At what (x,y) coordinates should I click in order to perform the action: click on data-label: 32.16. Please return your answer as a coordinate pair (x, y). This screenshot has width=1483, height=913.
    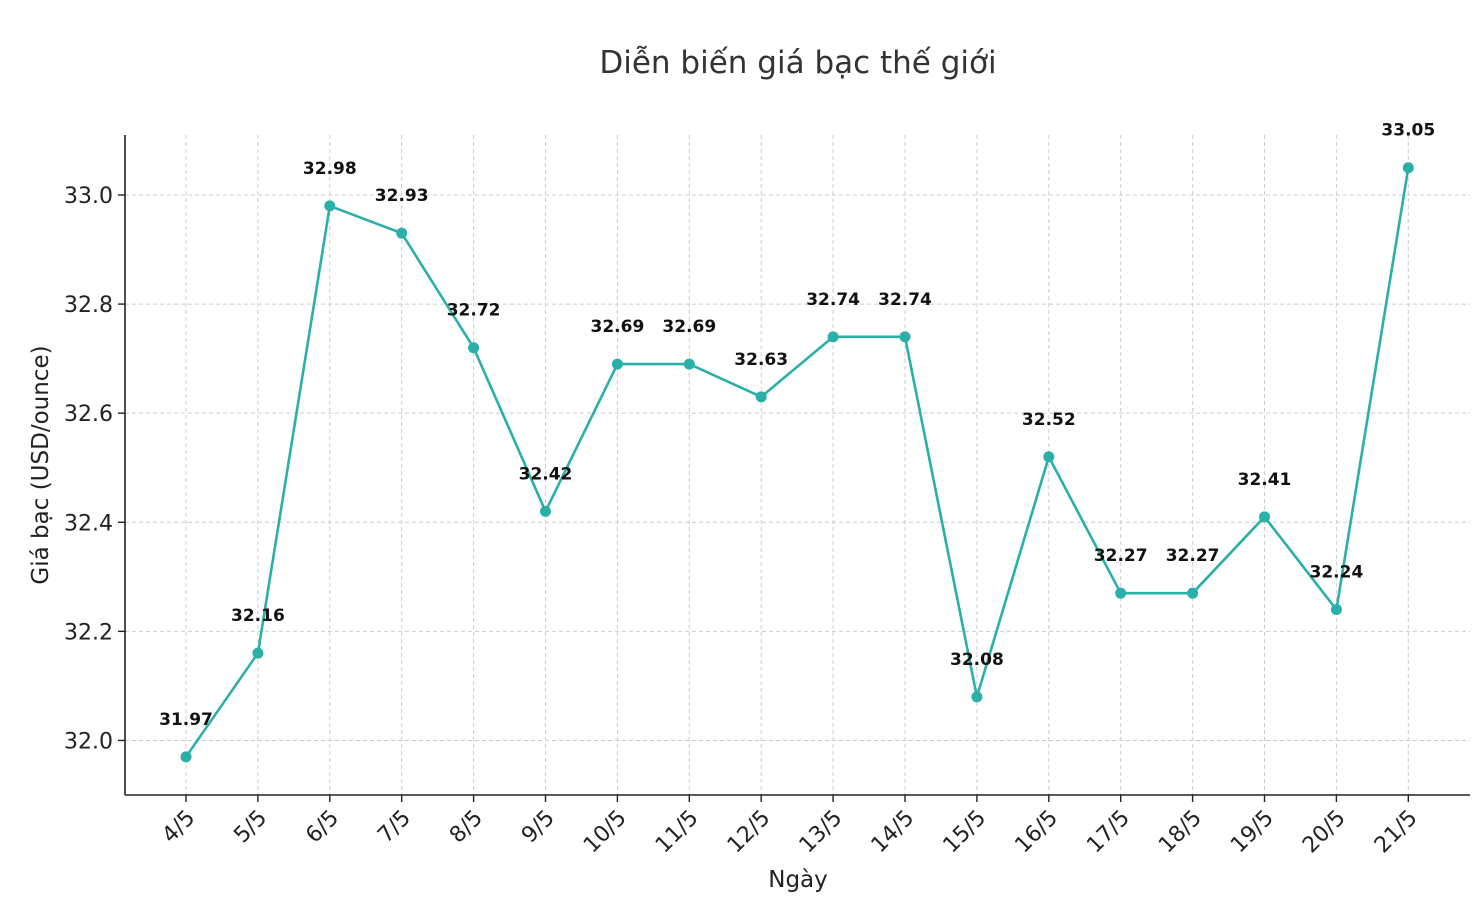
    Looking at the image, I should click on (258, 616).